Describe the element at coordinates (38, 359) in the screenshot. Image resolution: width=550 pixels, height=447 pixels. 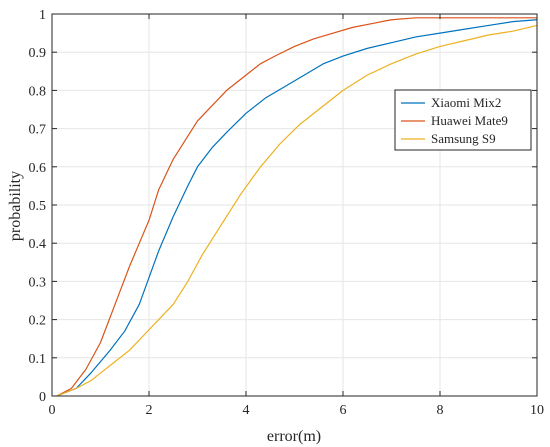
I see `y-tick-label: 0.1` at that location.